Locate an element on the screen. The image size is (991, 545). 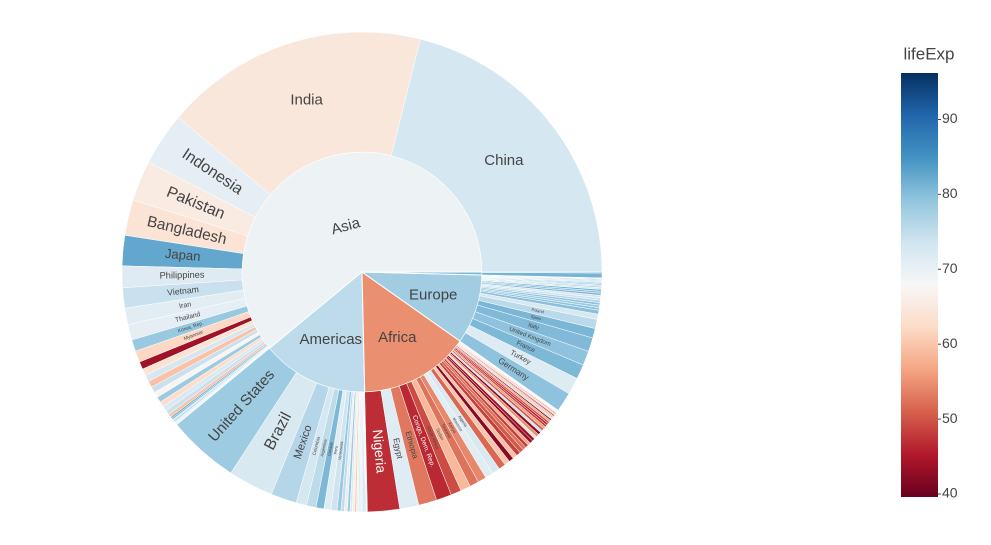
country-label: Peru is located at coordinates (335, 450).